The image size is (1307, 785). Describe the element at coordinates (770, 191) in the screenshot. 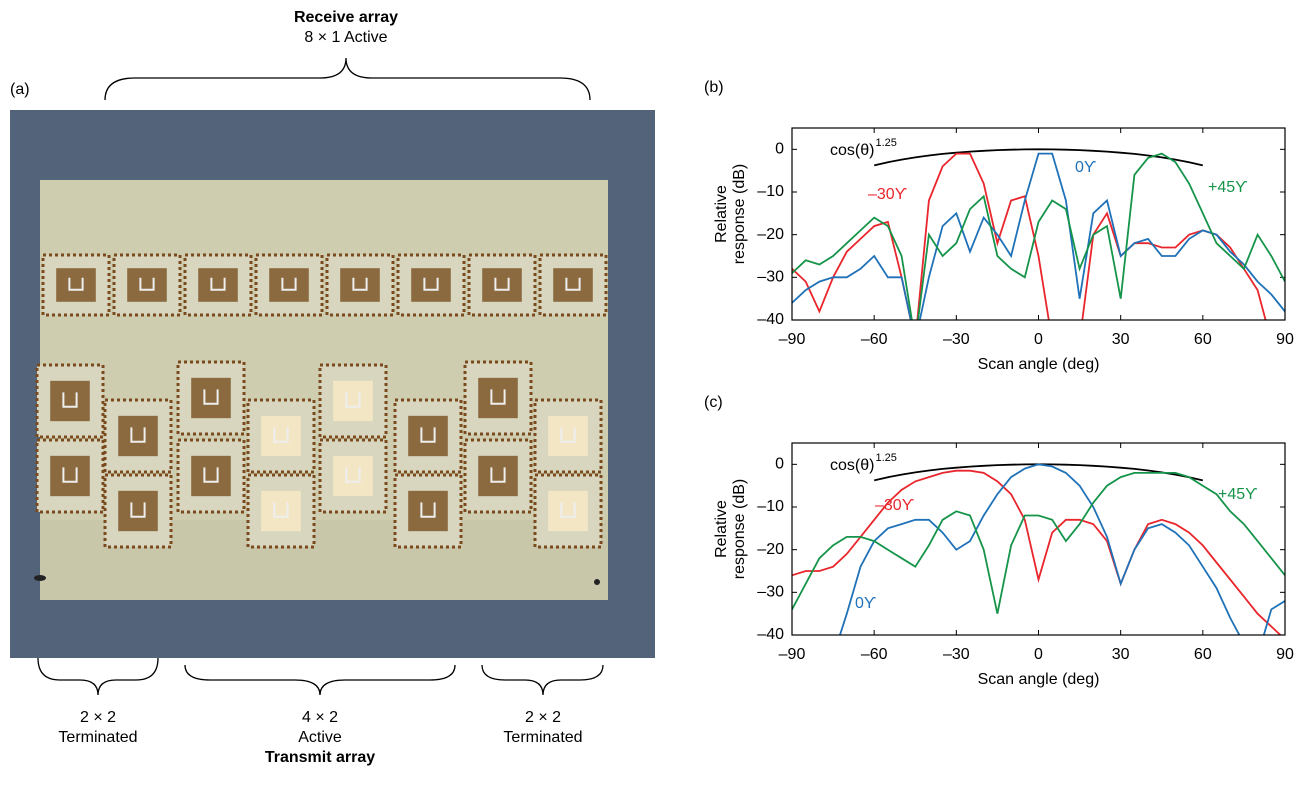

I see `y-tick-label: –10` at that location.